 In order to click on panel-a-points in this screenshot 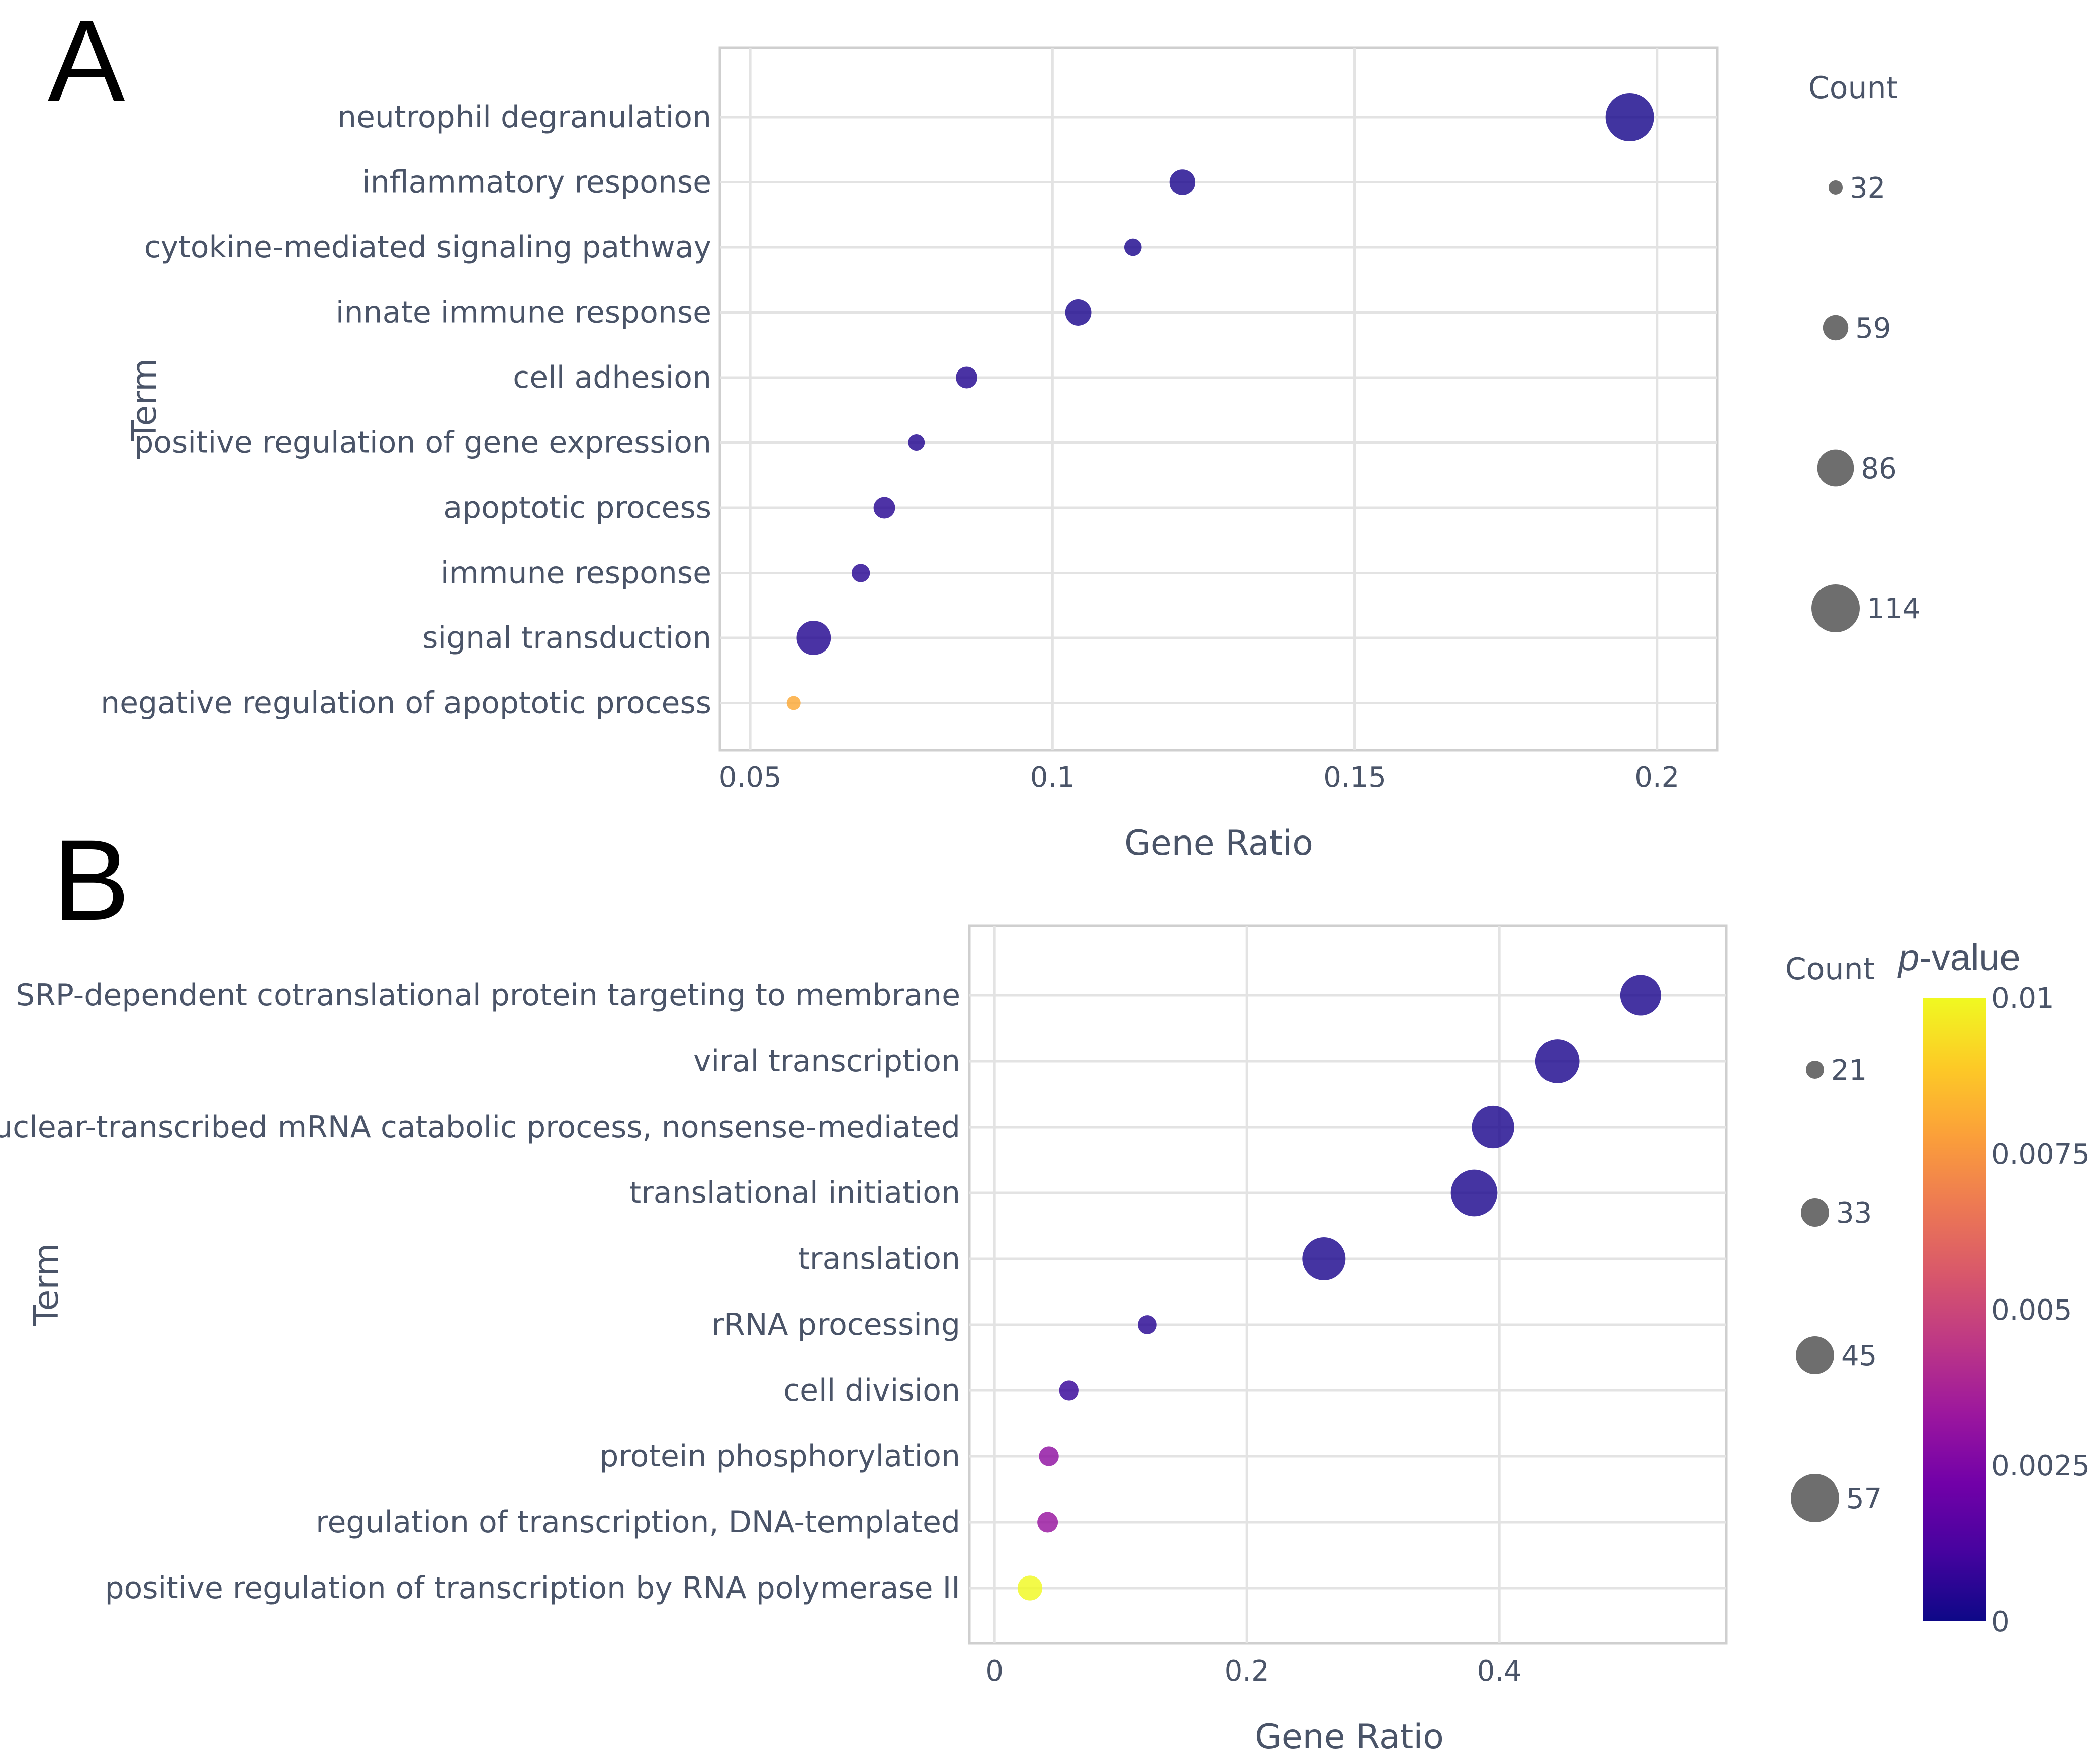, I will do `click(1220, 402)`.